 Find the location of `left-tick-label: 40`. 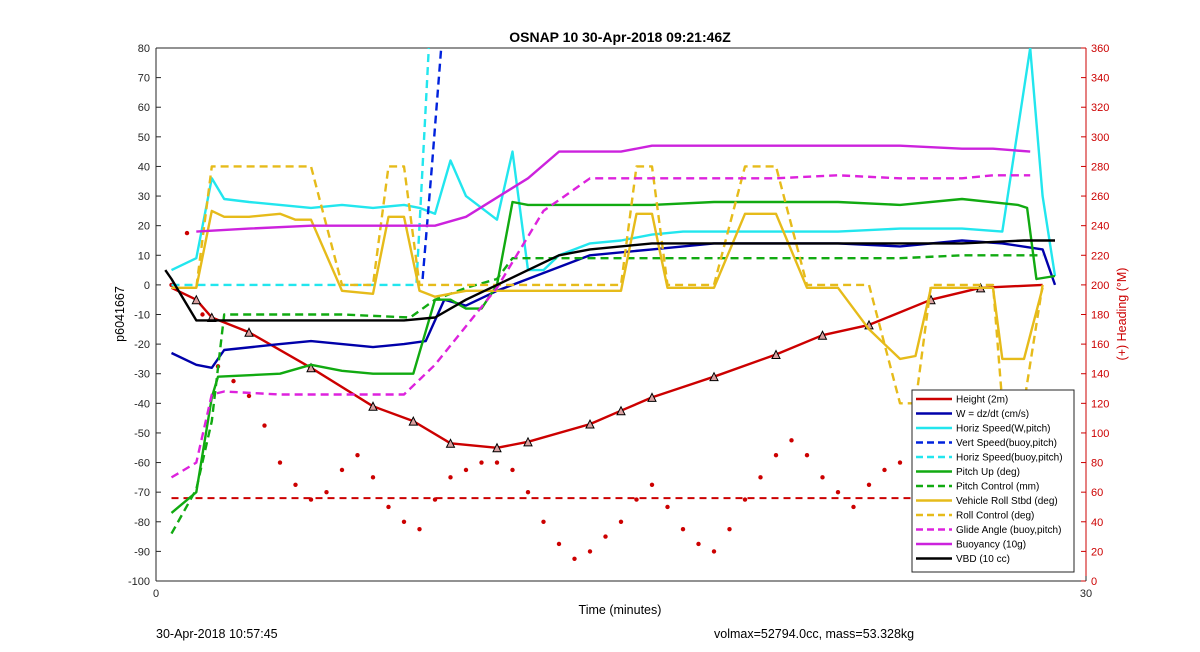

left-tick-label: 40 is located at coordinates (144, 167).